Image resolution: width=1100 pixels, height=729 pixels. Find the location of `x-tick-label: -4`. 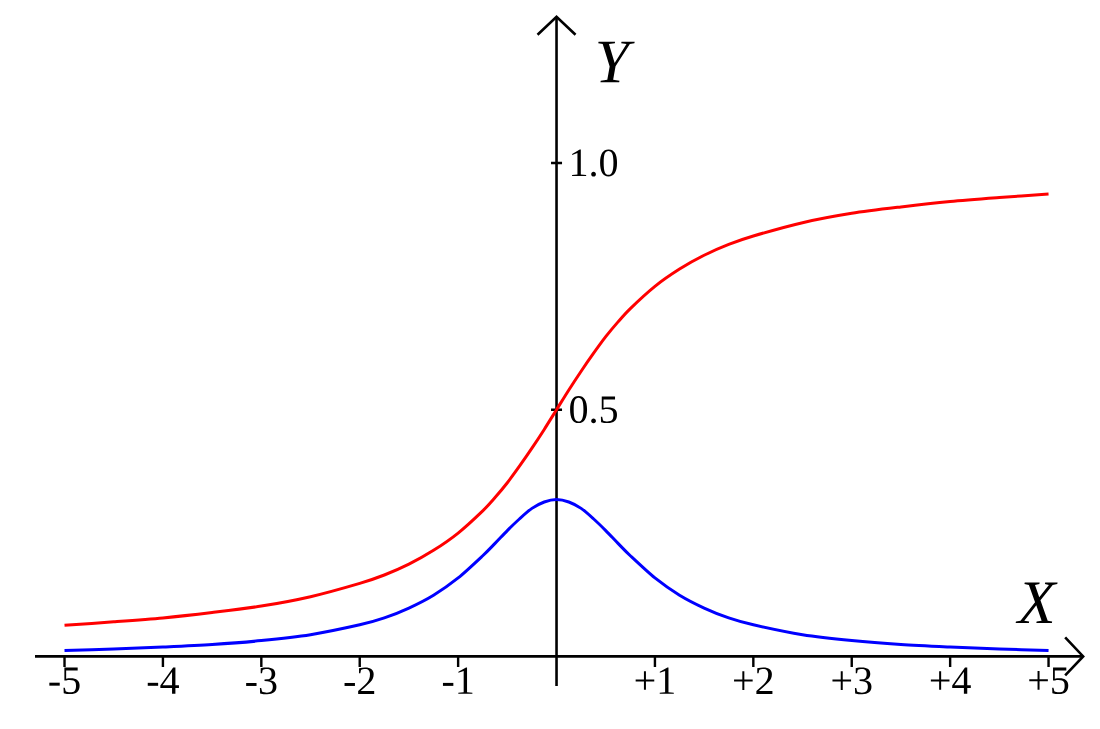

x-tick-label: -4 is located at coordinates (163, 680).